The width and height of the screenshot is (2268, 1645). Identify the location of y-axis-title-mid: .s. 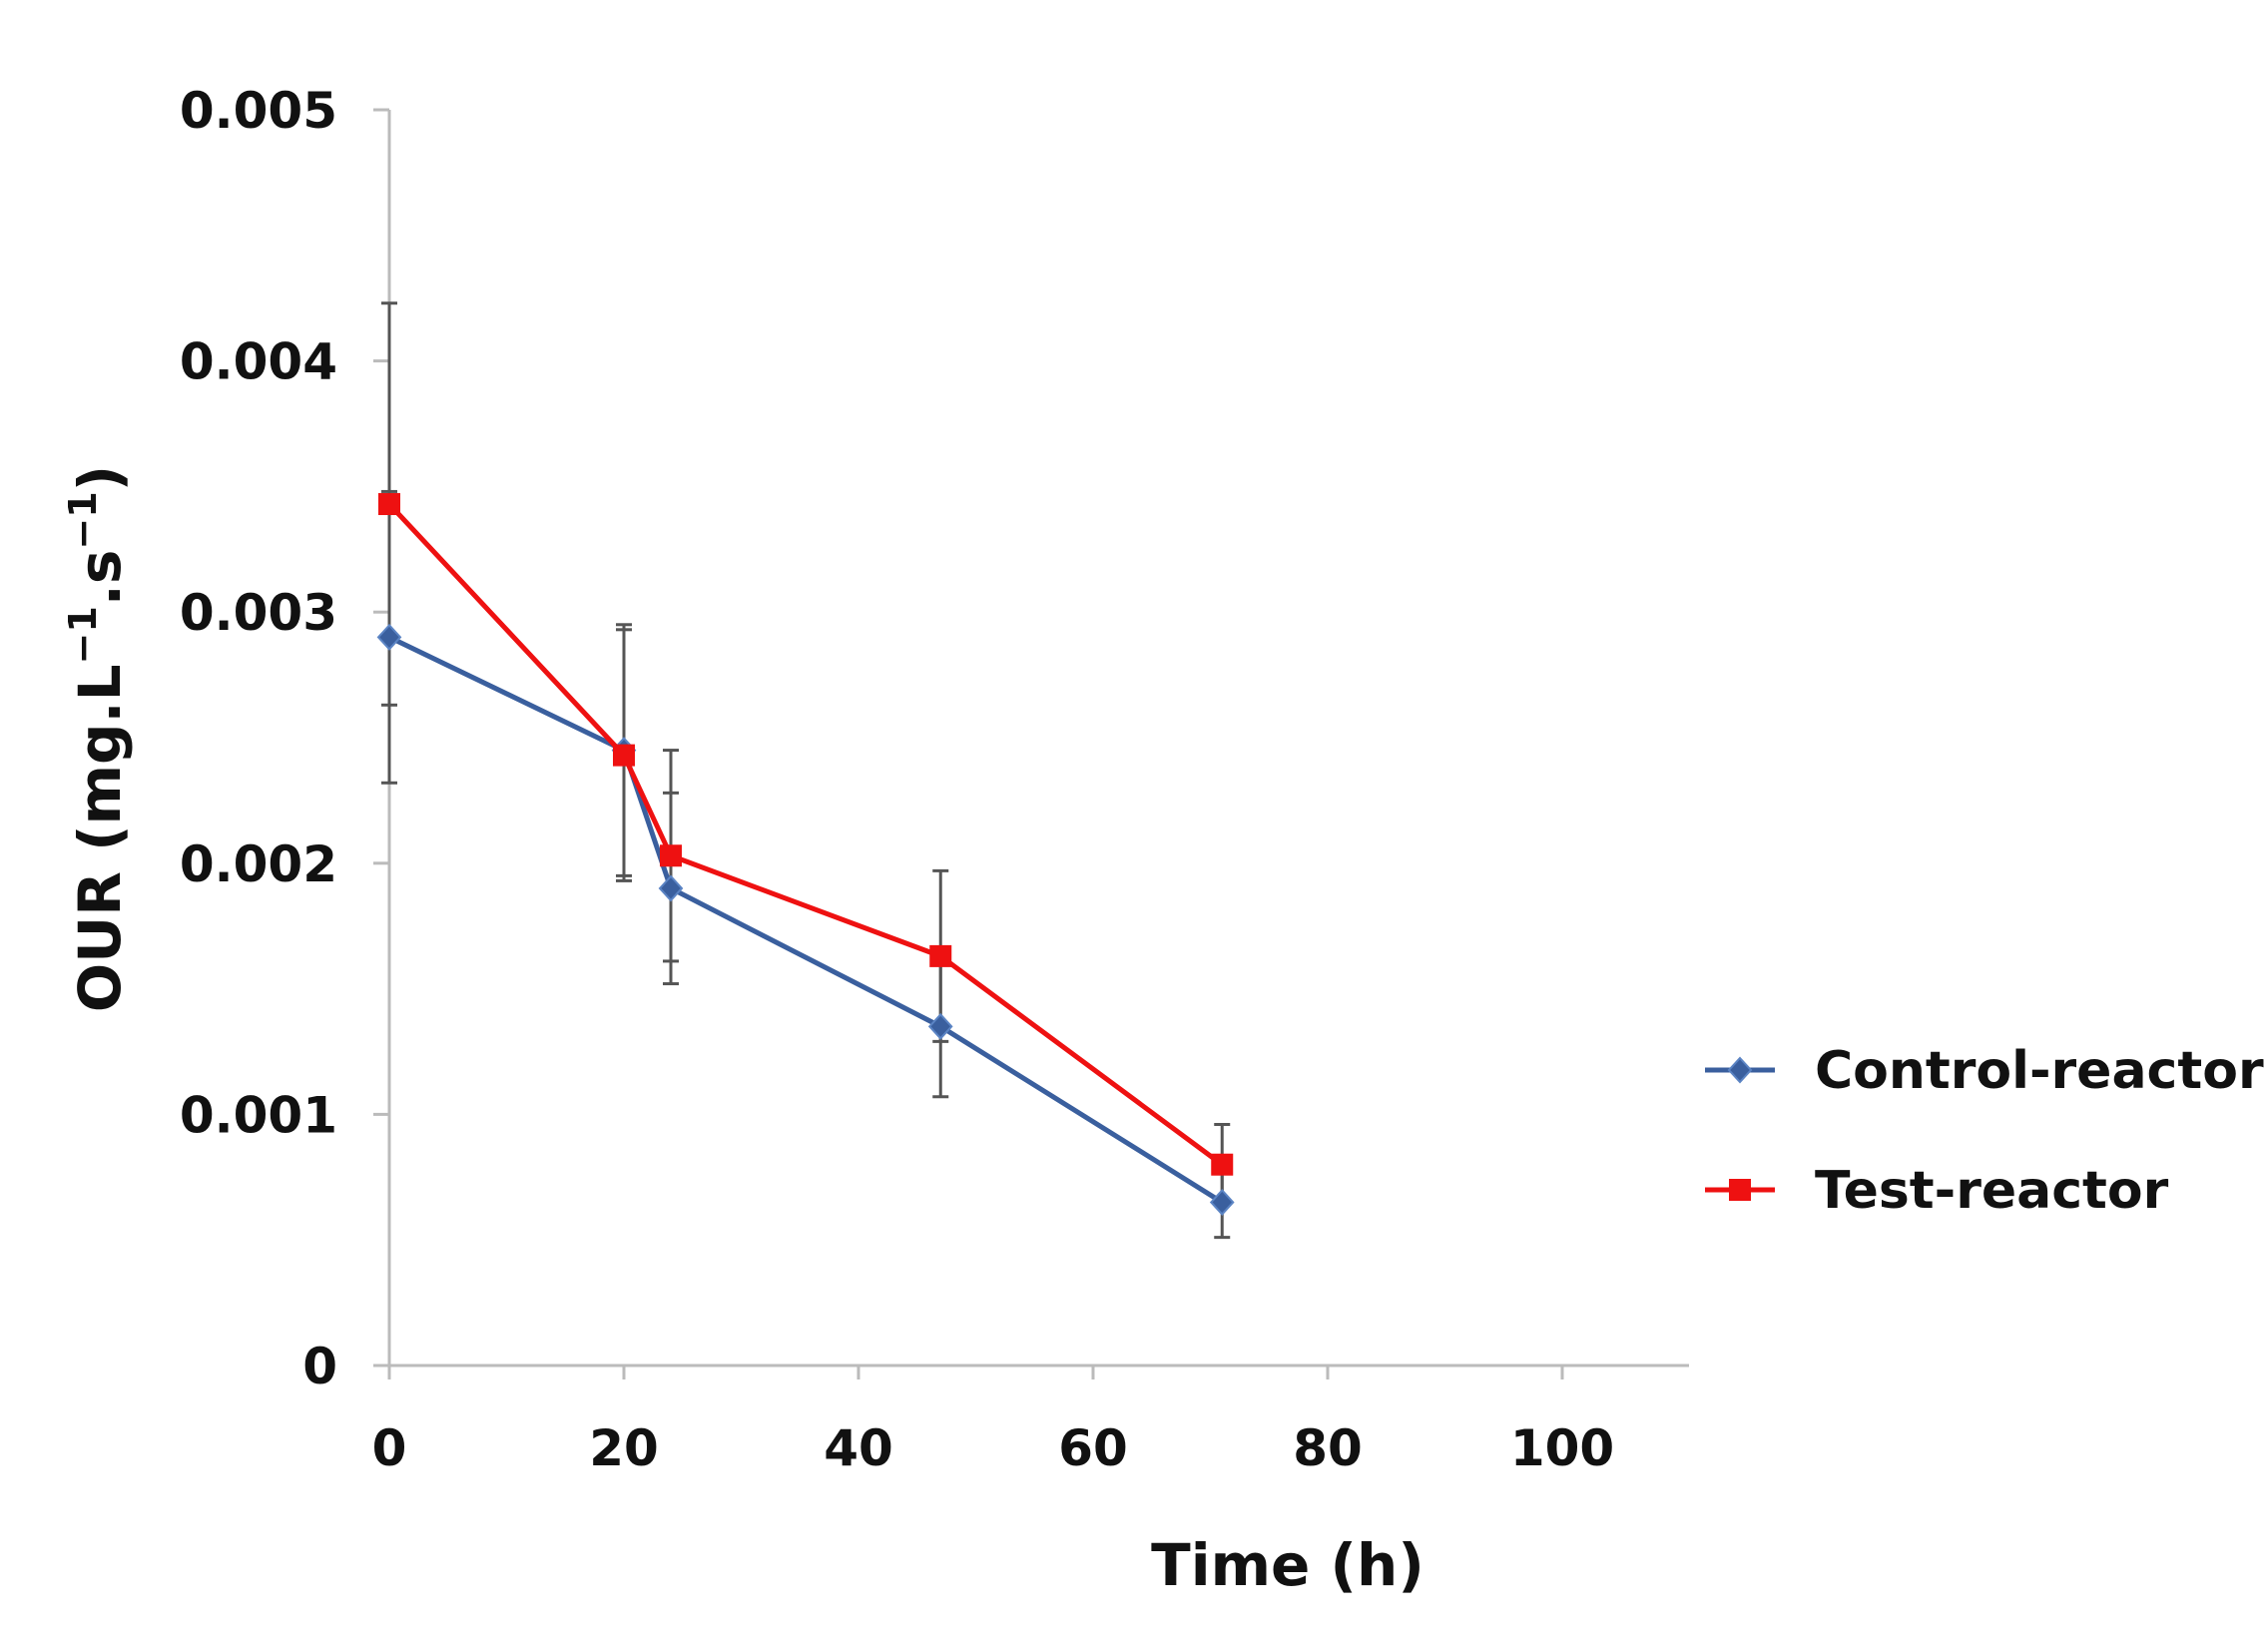
(100, 578).